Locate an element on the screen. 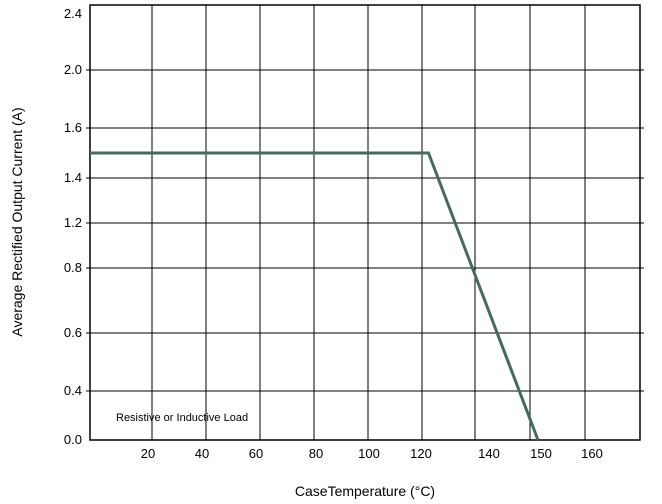 The width and height of the screenshot is (662, 504). y-tick-label: 0.6 is located at coordinates (73, 332).